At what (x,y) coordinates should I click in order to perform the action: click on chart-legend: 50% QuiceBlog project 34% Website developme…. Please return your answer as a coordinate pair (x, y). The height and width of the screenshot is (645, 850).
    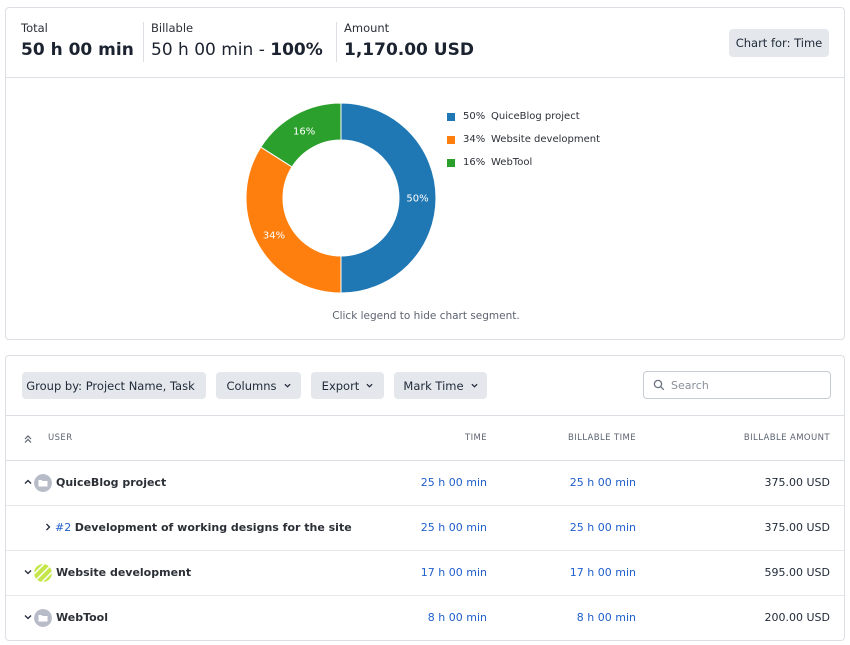
    Looking at the image, I should click on (523, 139).